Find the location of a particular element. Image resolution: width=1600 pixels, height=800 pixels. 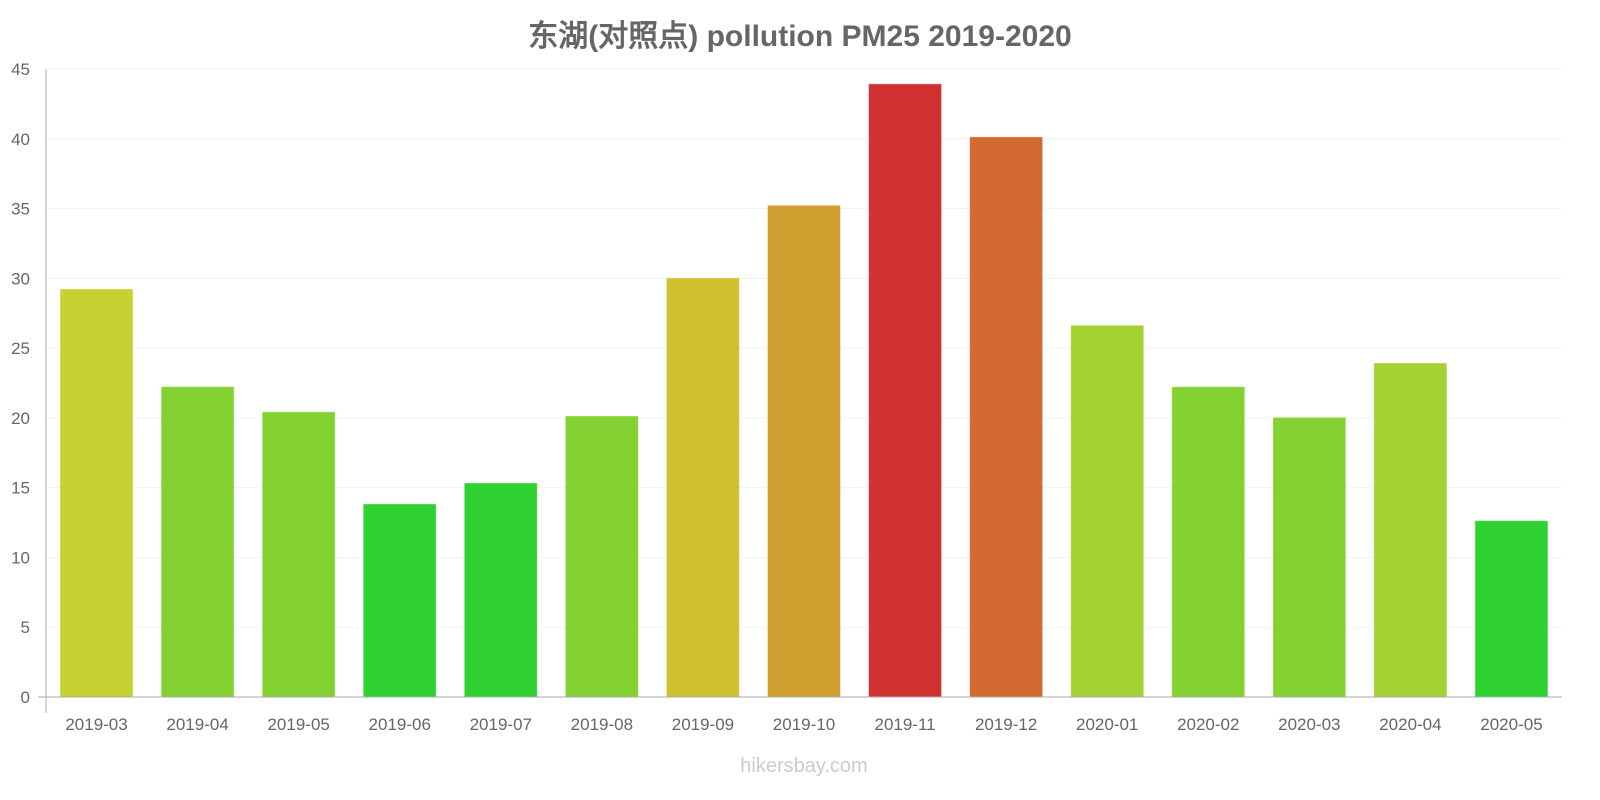

x-tick-label: 2019-03 is located at coordinates (96, 724).